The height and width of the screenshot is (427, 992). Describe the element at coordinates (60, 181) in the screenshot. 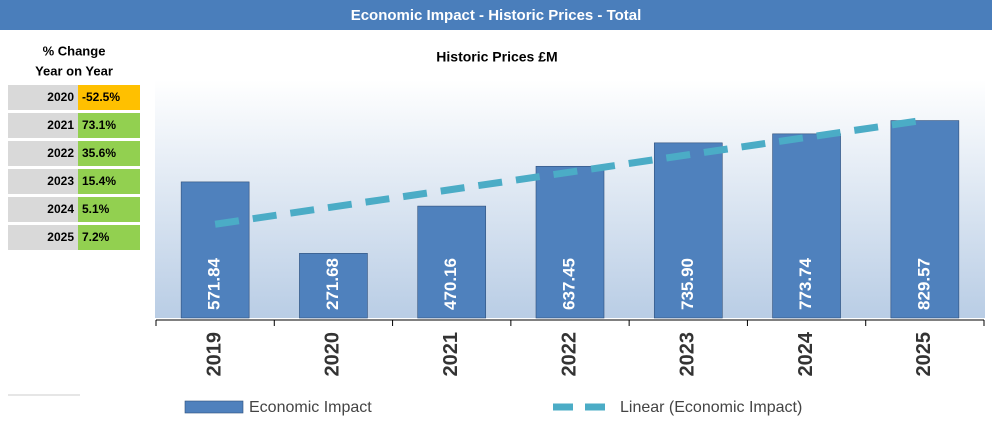

I see `year-label: 2023` at that location.